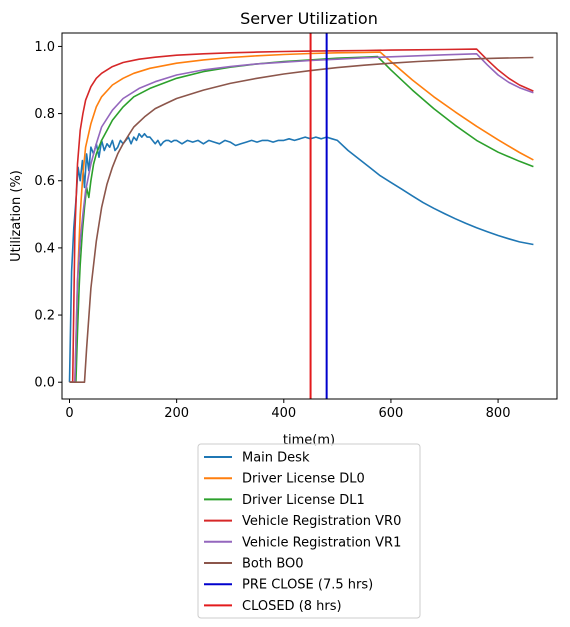 The width and height of the screenshot is (570, 627). I want to click on y-tick-label: 0.6, so click(44, 181).